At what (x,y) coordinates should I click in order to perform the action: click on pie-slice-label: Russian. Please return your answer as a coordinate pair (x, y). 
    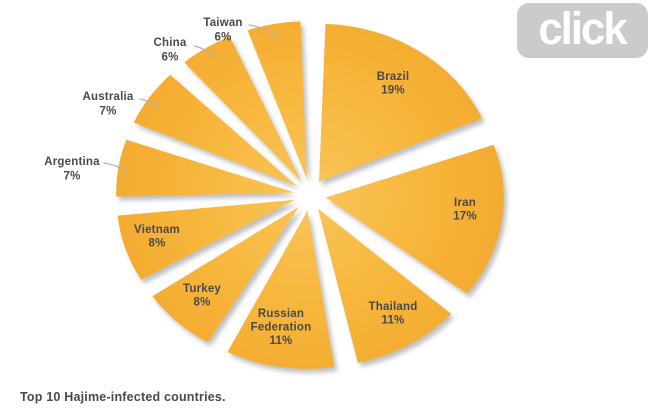
    Looking at the image, I should click on (281, 314).